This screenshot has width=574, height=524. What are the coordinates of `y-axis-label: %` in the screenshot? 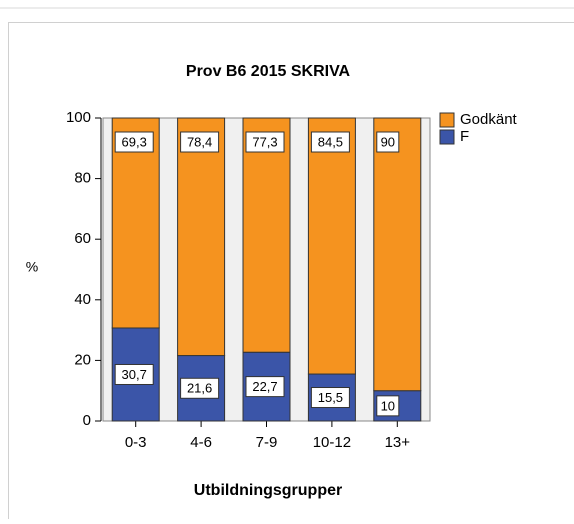 It's located at (32, 267).